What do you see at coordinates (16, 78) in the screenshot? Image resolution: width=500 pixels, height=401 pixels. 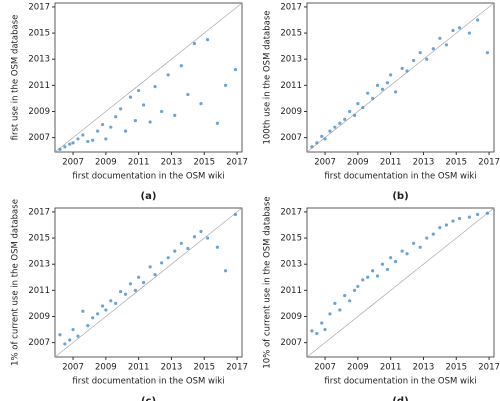 I see `y-axis-label: first use in the OSM database` at bounding box center [16, 78].